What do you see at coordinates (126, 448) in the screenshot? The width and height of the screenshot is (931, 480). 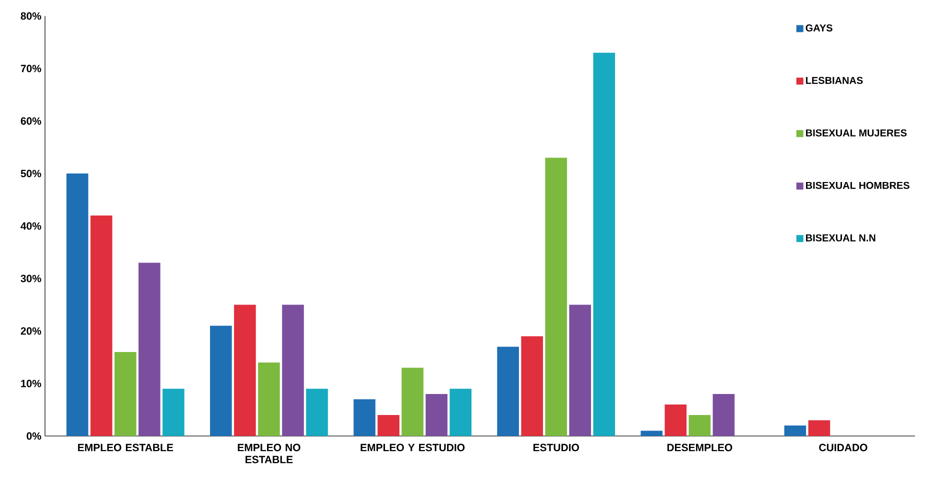 I see `x-tick-label: EMPLEO ESTABLE` at bounding box center [126, 448].